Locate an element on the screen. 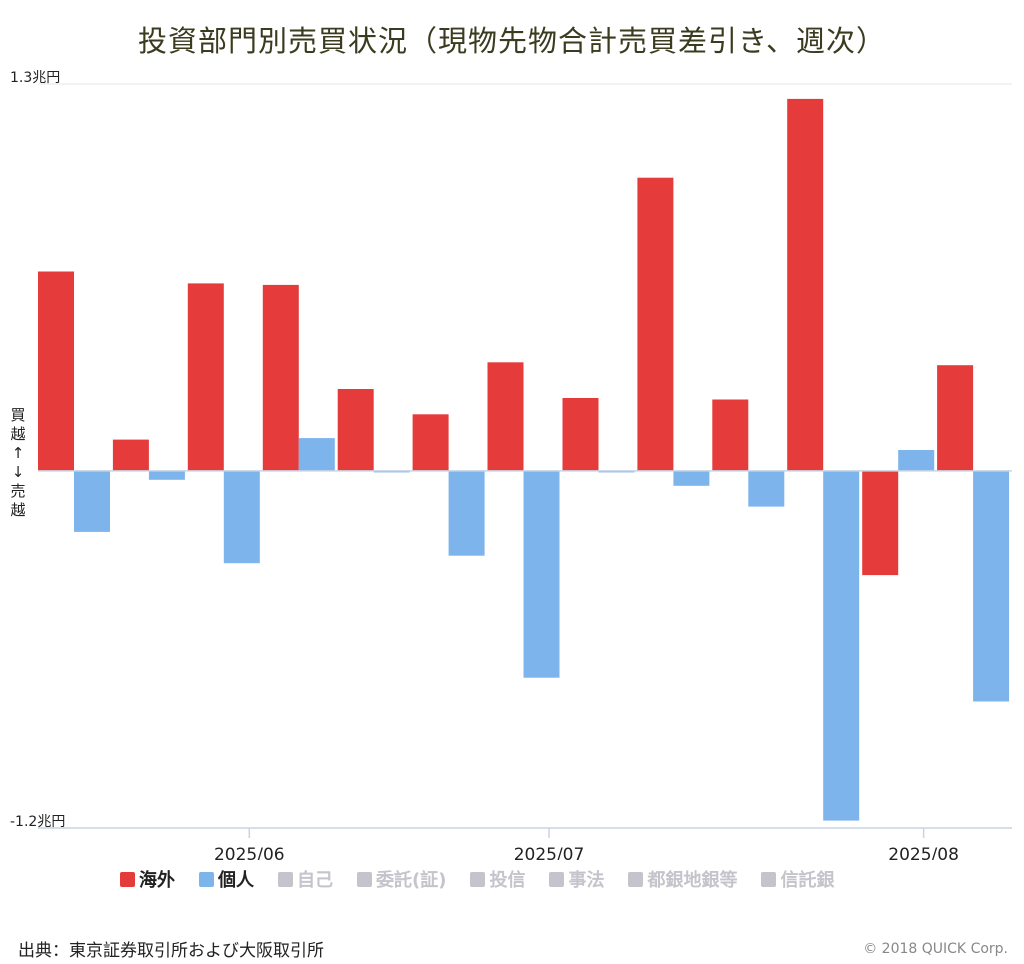 The image size is (1024, 964). legend-label: 個人 is located at coordinates (236, 880).